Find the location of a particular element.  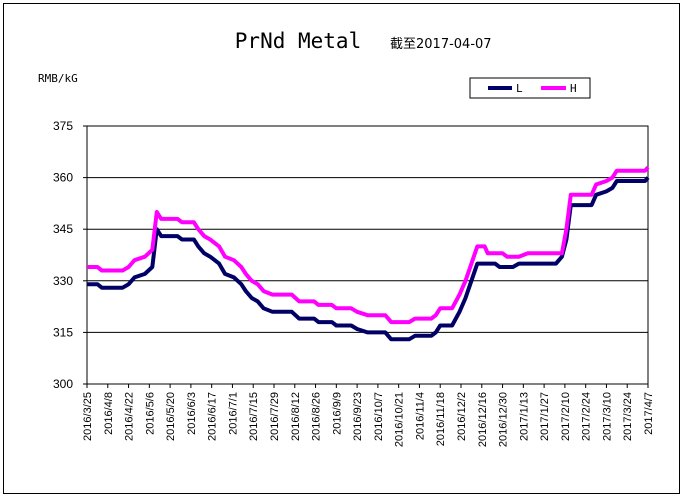

legend: L H is located at coordinates (530, 88).